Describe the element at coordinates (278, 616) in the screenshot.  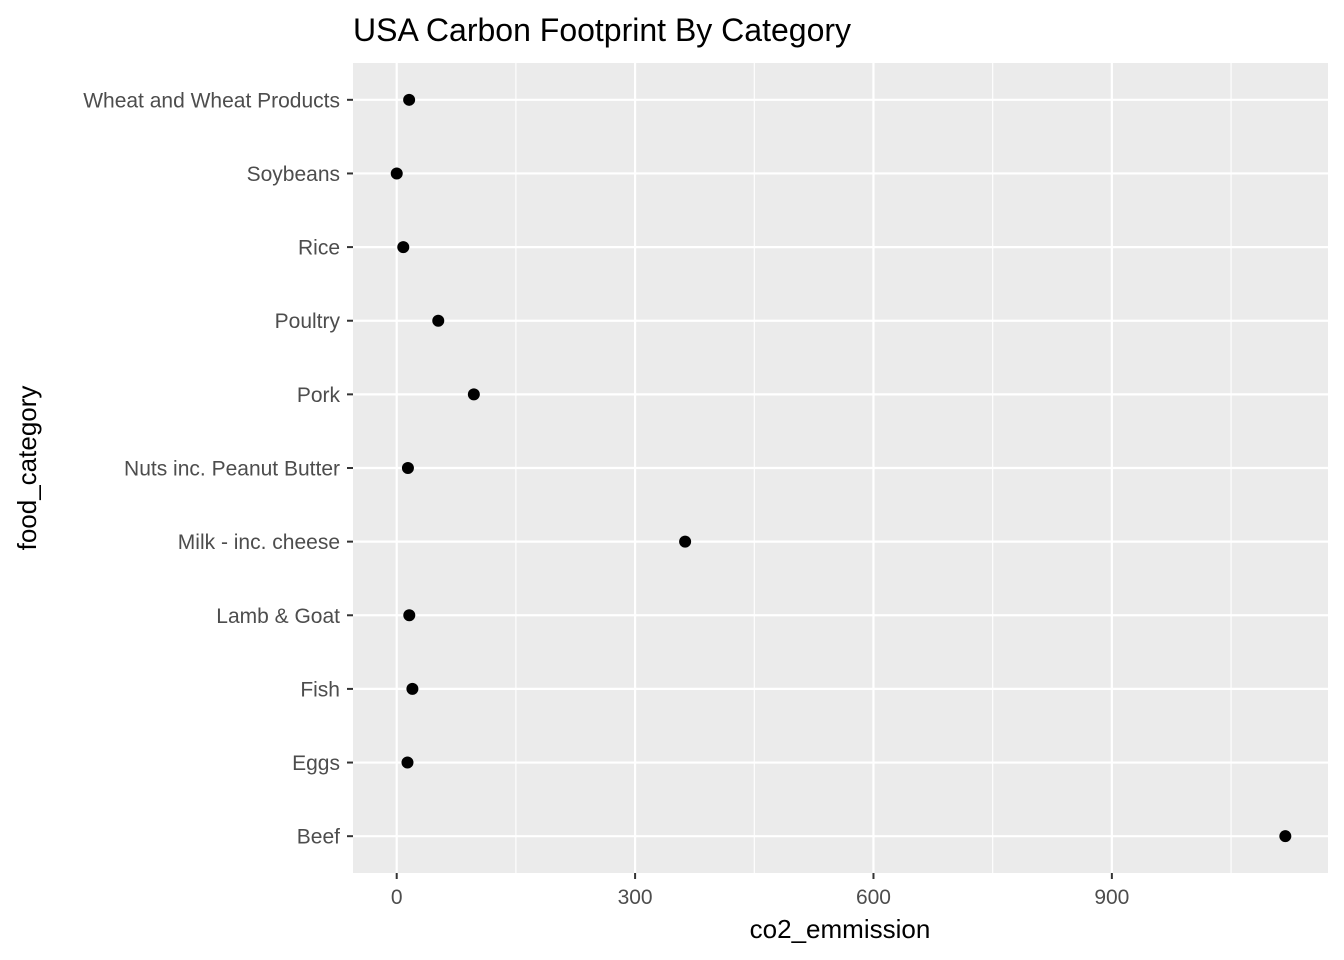
I see `y-tick-label-3: Lamb & Goat` at that location.